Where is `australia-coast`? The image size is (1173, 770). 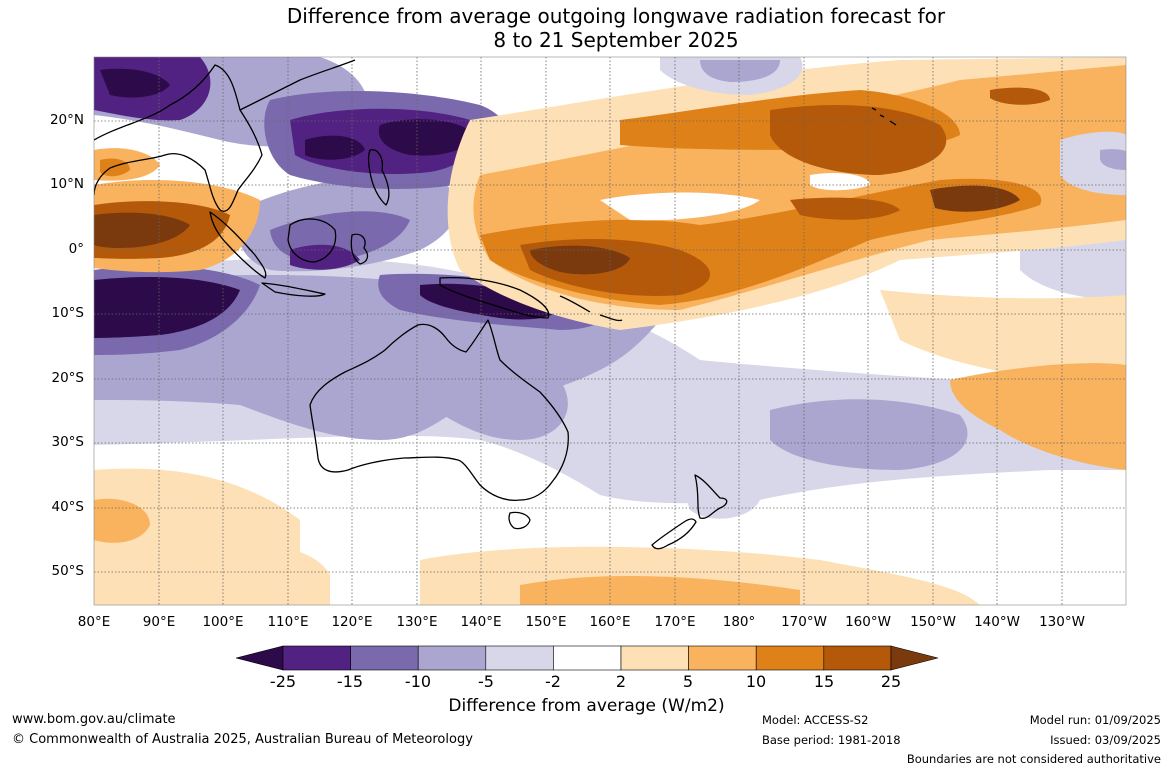 australia-coast is located at coordinates (439, 410).